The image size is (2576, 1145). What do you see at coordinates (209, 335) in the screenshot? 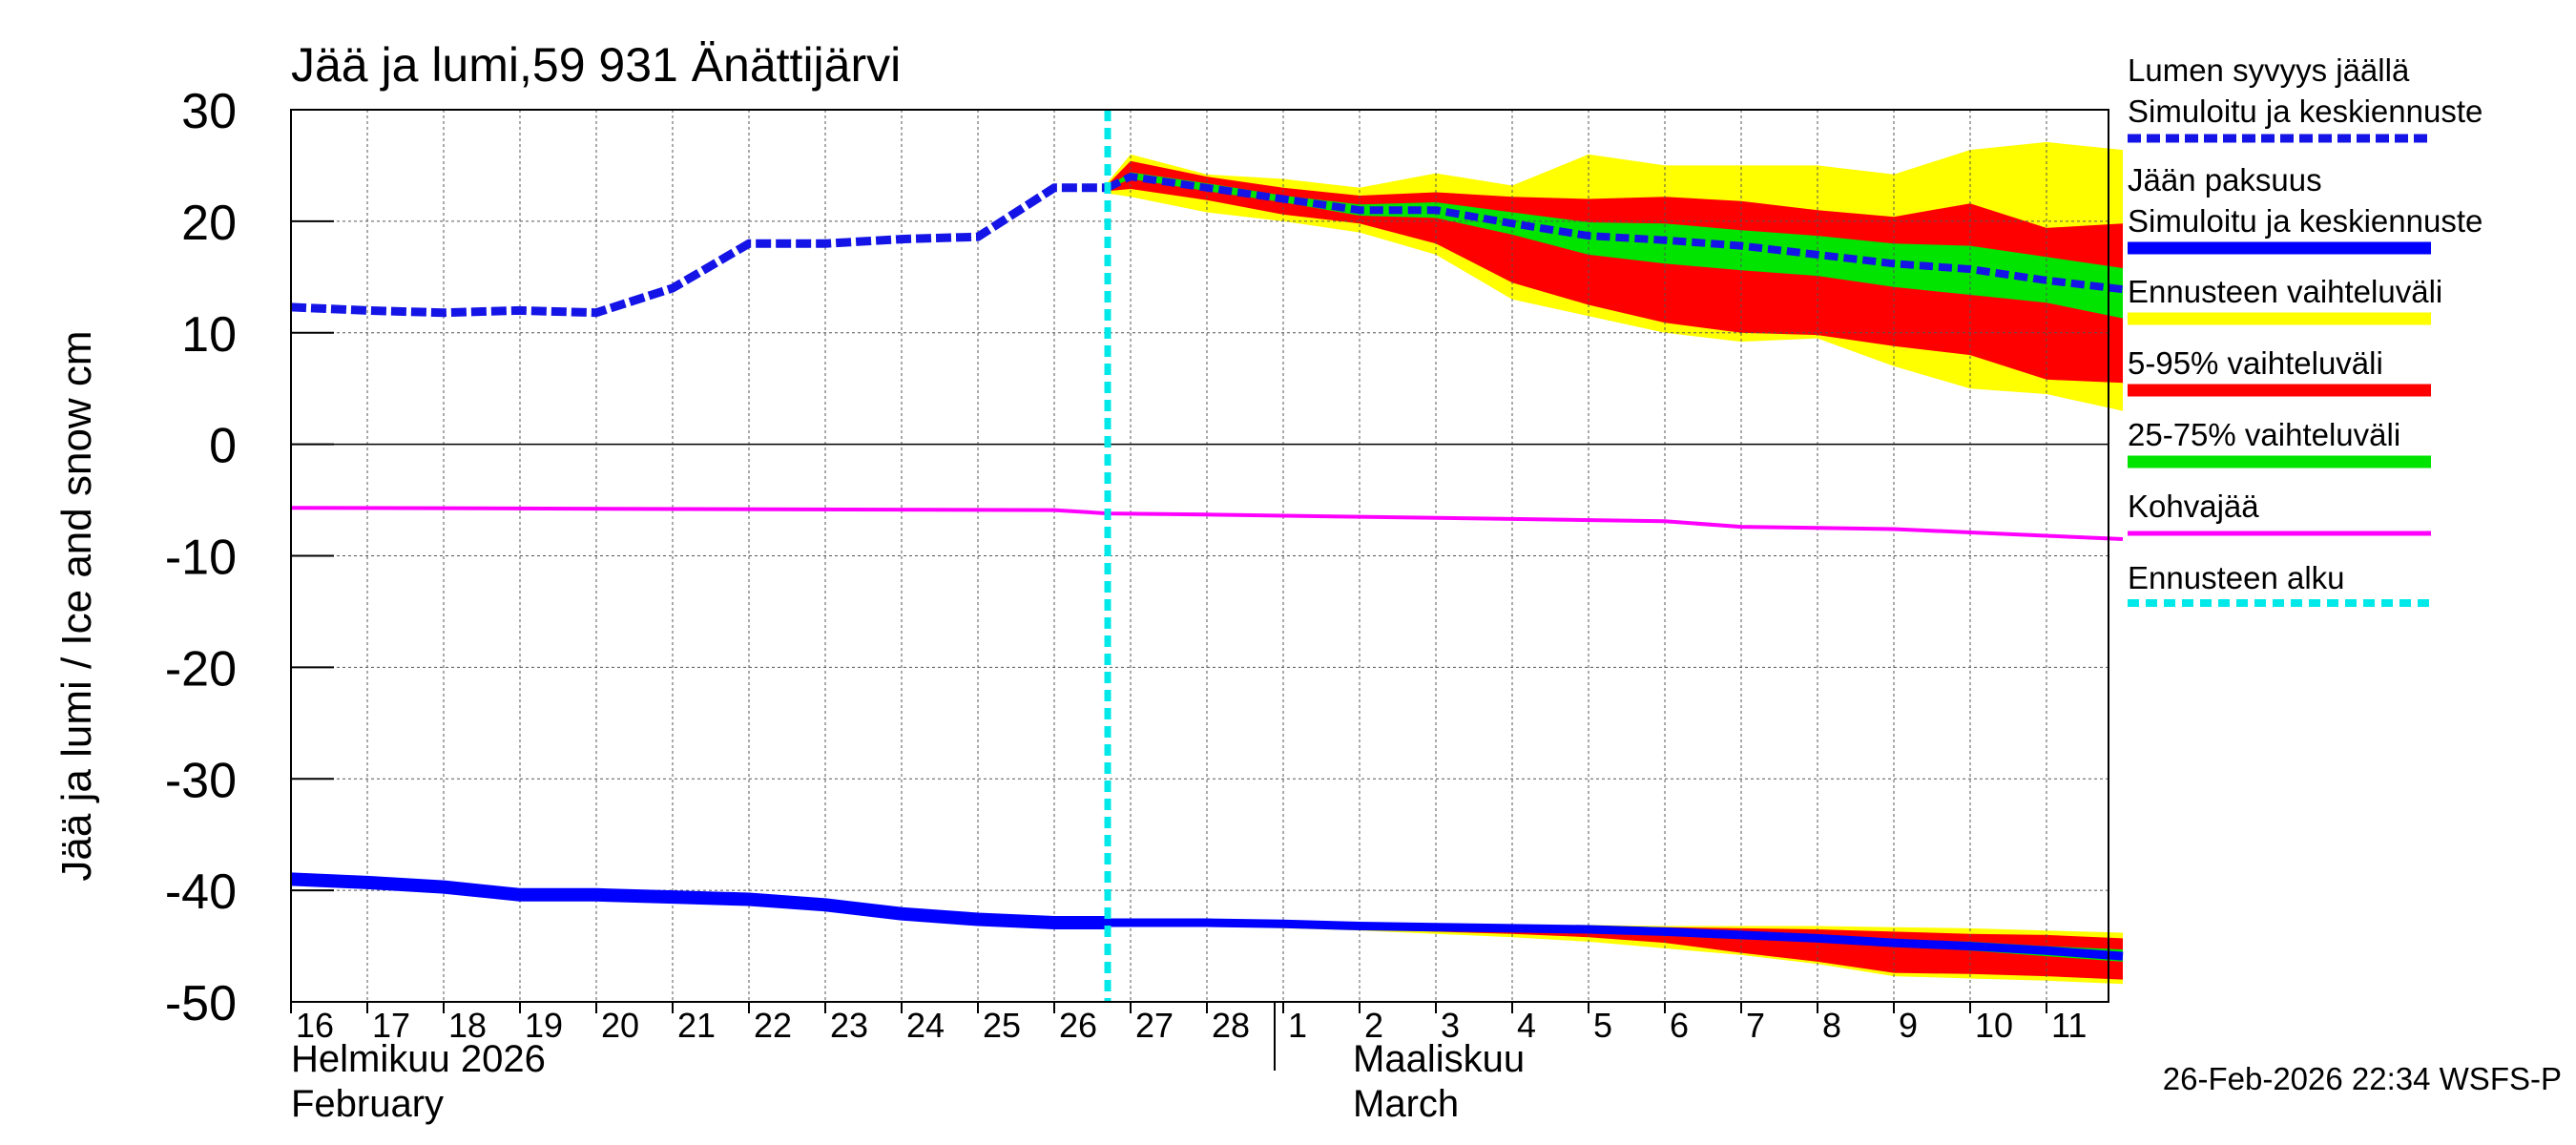
I see `y-tick-label: 10` at bounding box center [209, 335].